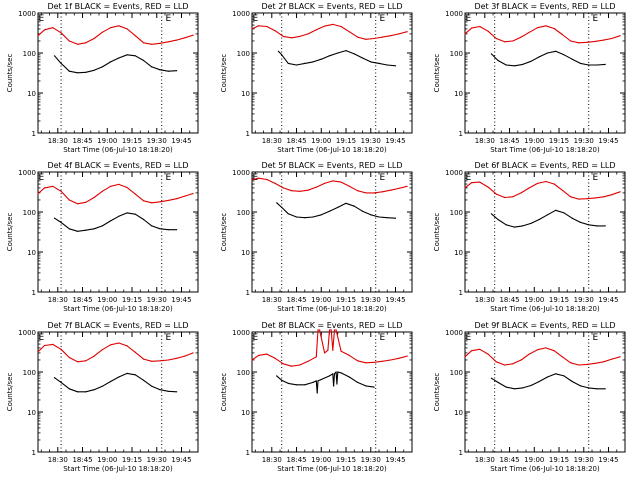  Describe the element at coordinates (29, 54) in the screenshot. I see `y-tick-label: 100` at that location.